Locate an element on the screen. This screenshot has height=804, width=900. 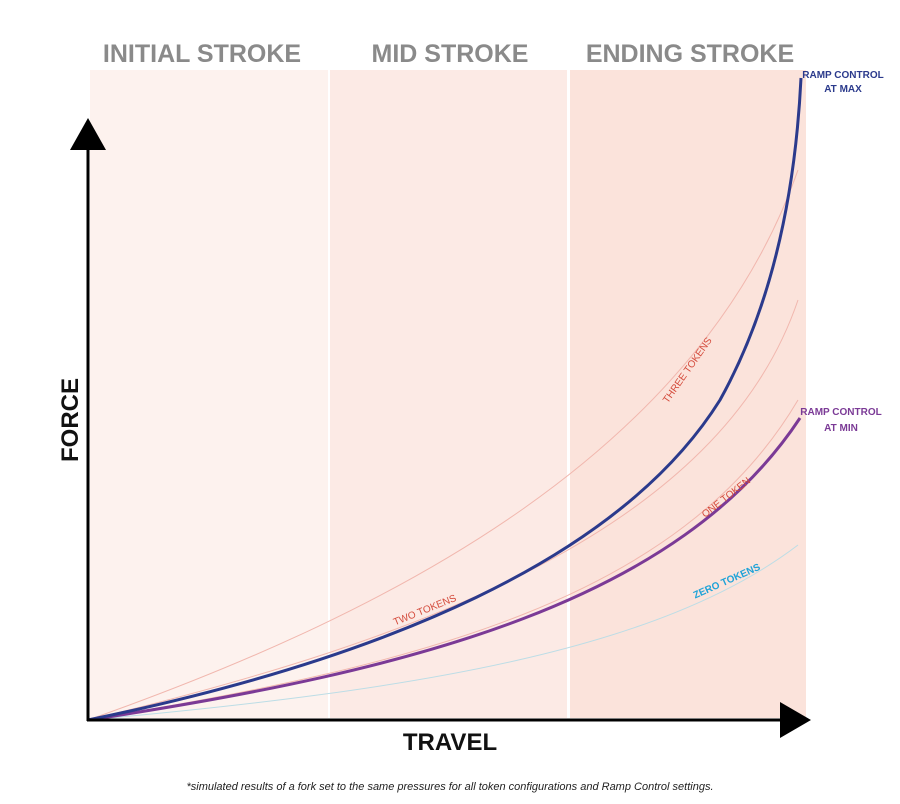
region-label: MID STROKE is located at coordinates (450, 54).